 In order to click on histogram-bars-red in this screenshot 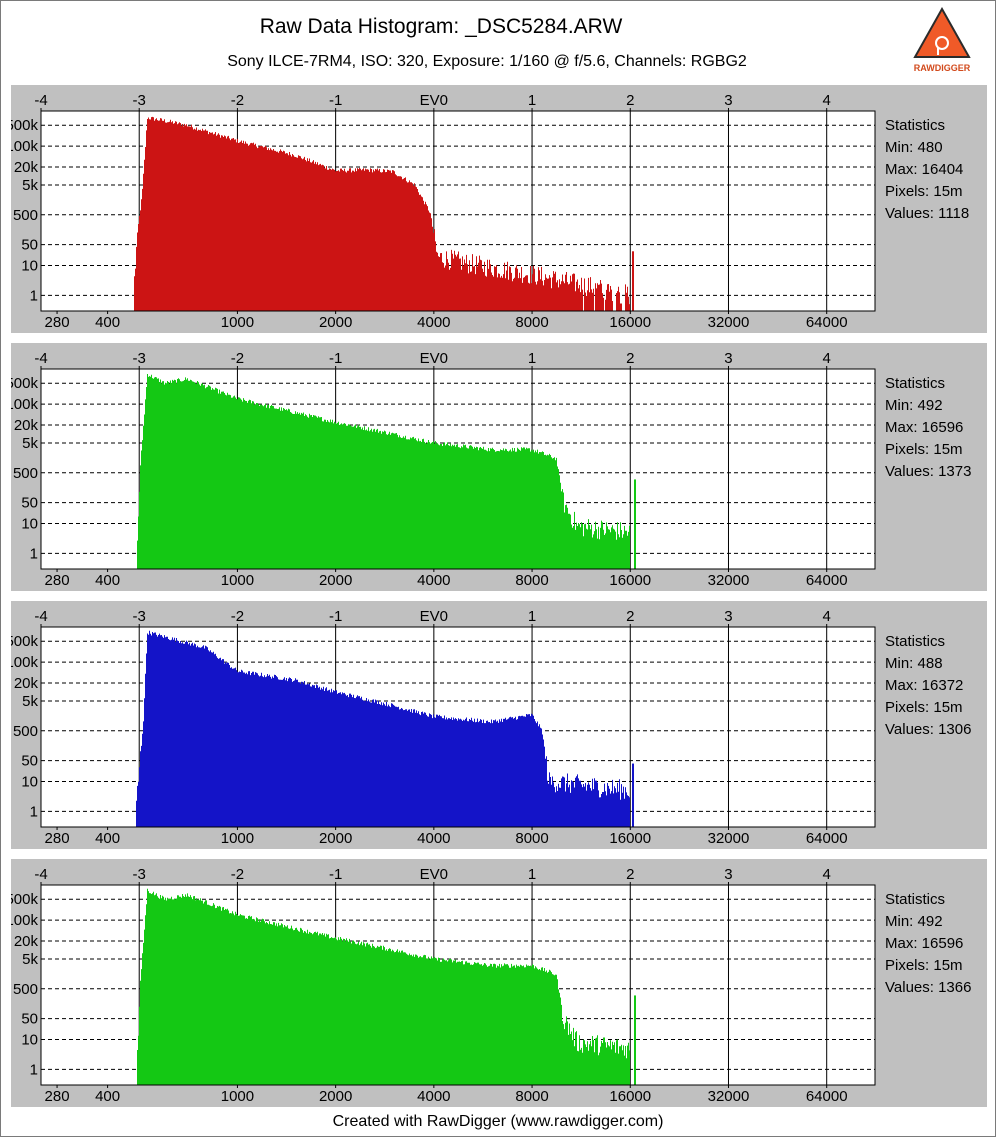, I will do `click(382, 214)`.